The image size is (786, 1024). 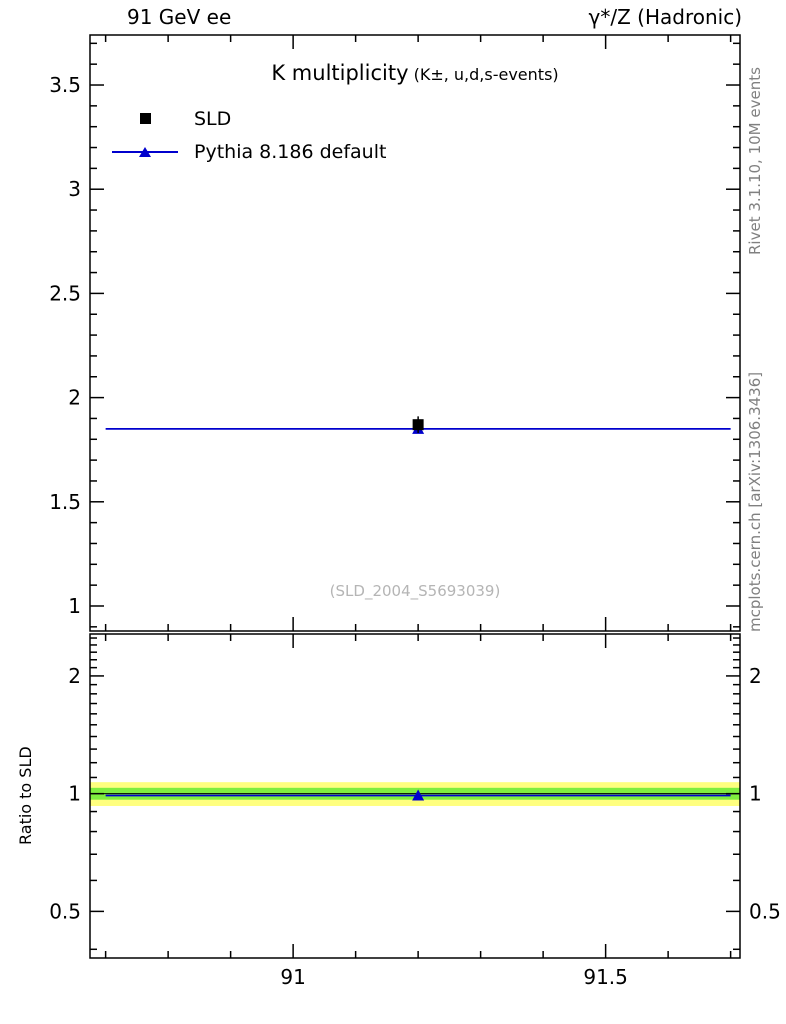 I want to click on legend-item-pythia: Pythia 8.186 default, so click(x=249, y=151).